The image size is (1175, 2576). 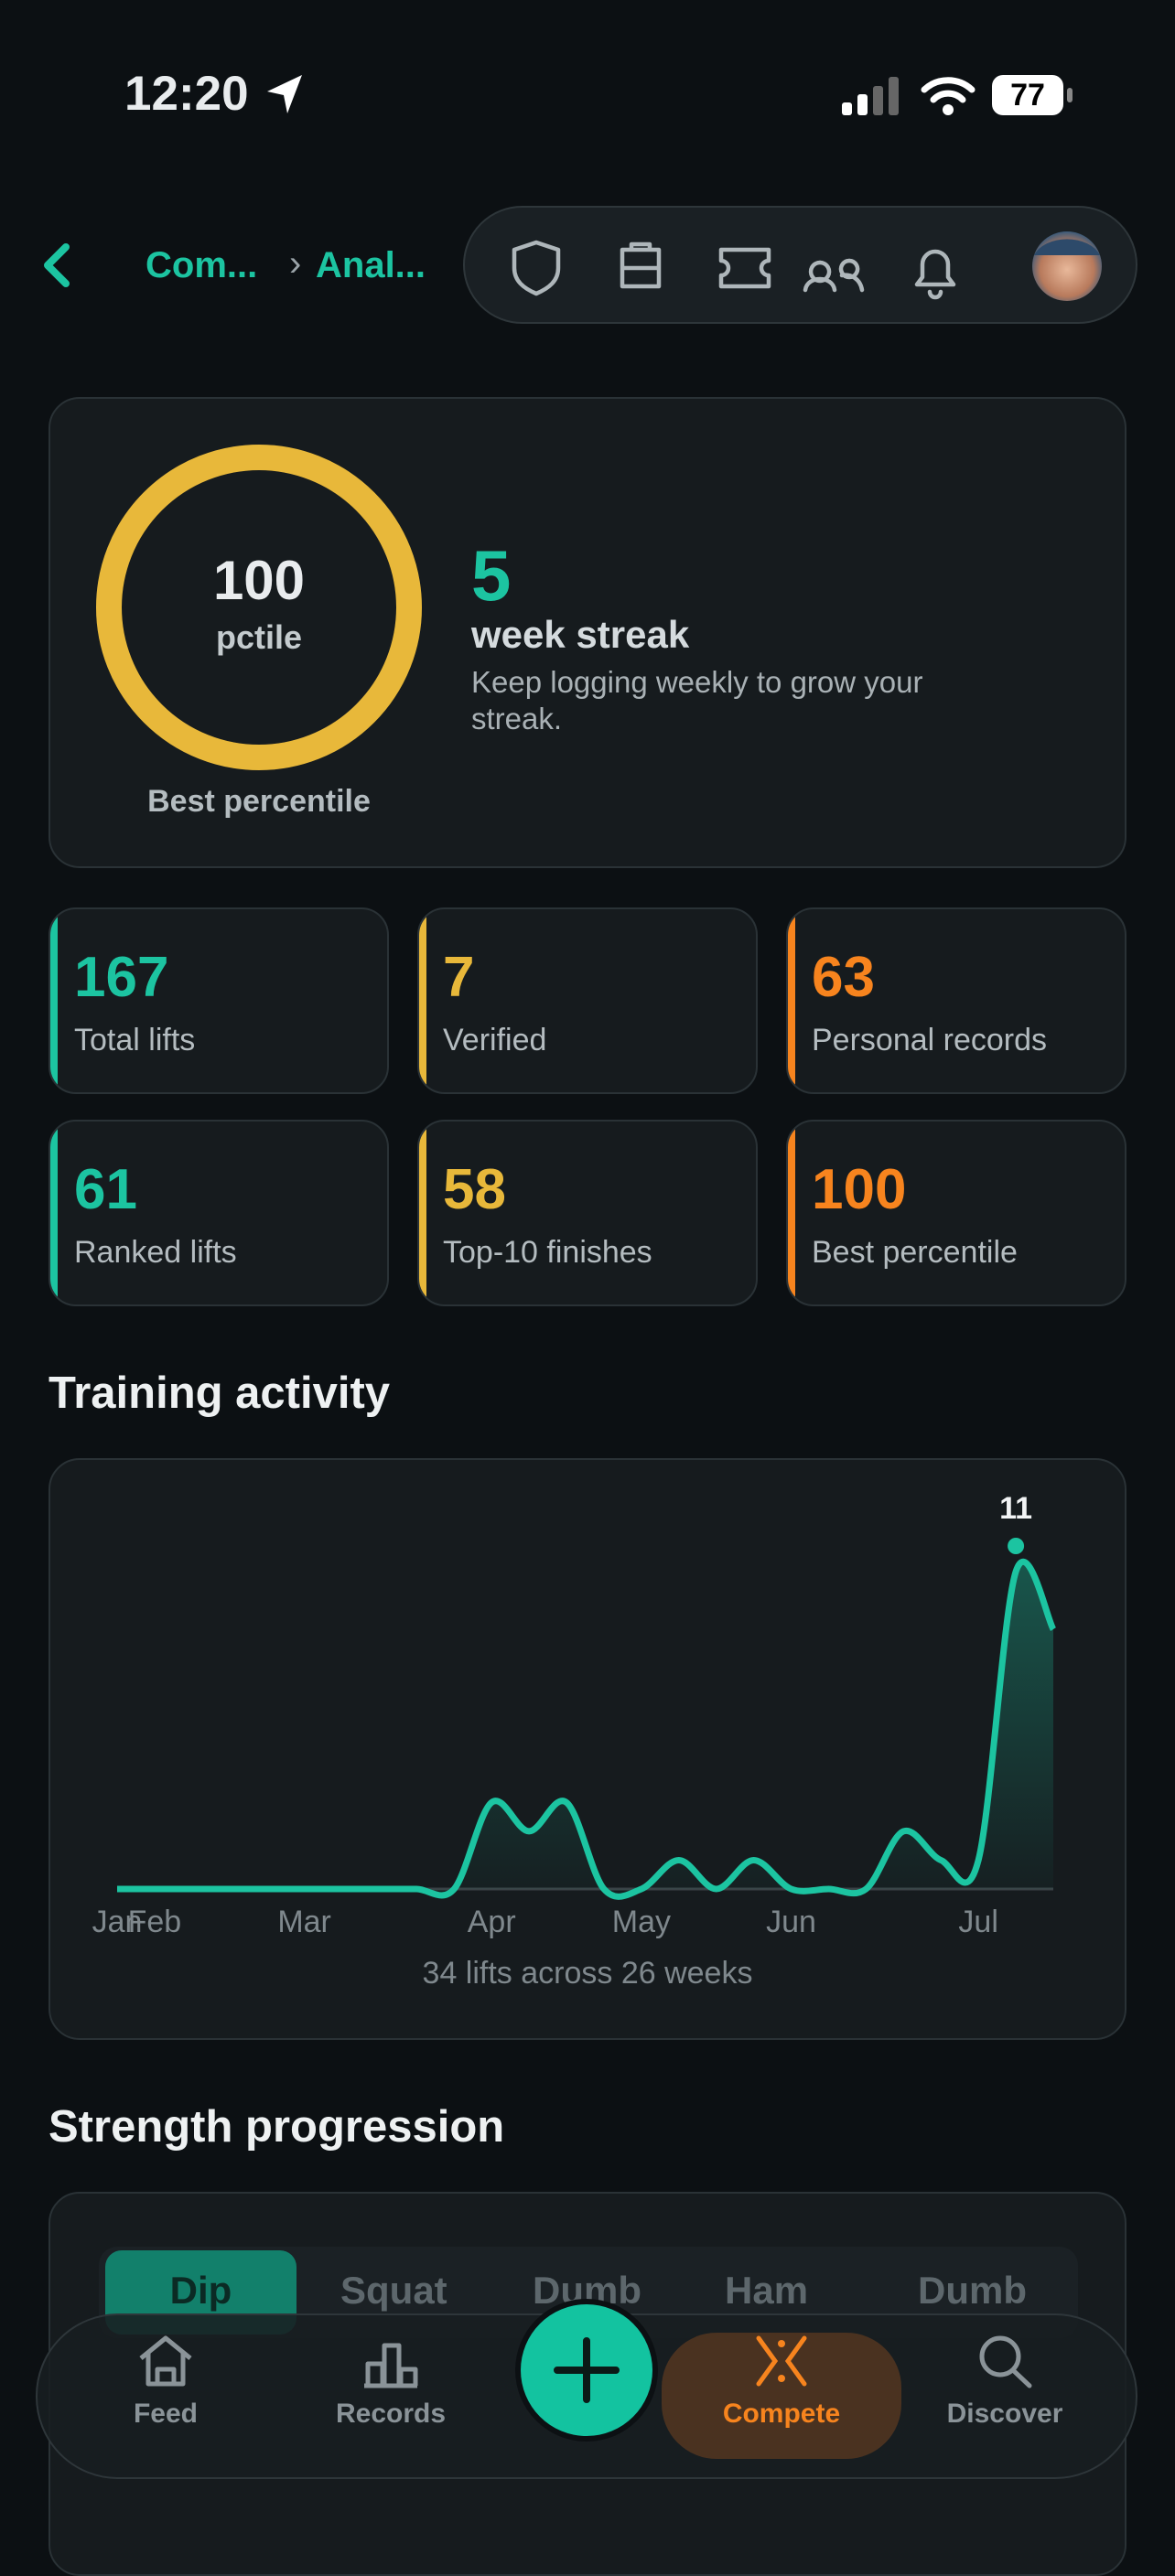 I want to click on stat-tile: 63 Personal records, so click(x=956, y=1001).